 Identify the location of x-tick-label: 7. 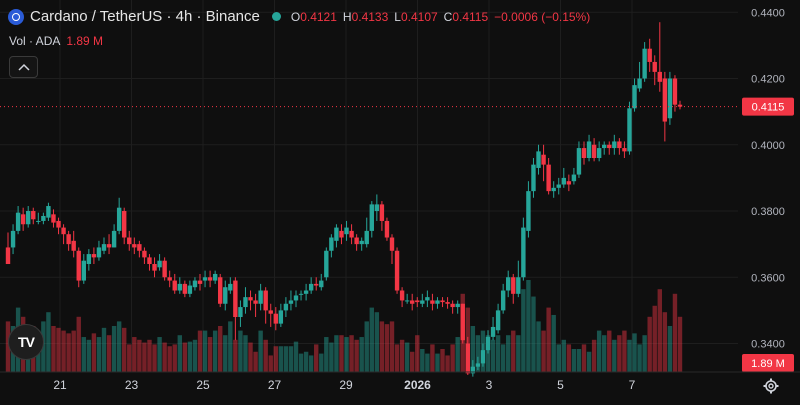
(632, 385).